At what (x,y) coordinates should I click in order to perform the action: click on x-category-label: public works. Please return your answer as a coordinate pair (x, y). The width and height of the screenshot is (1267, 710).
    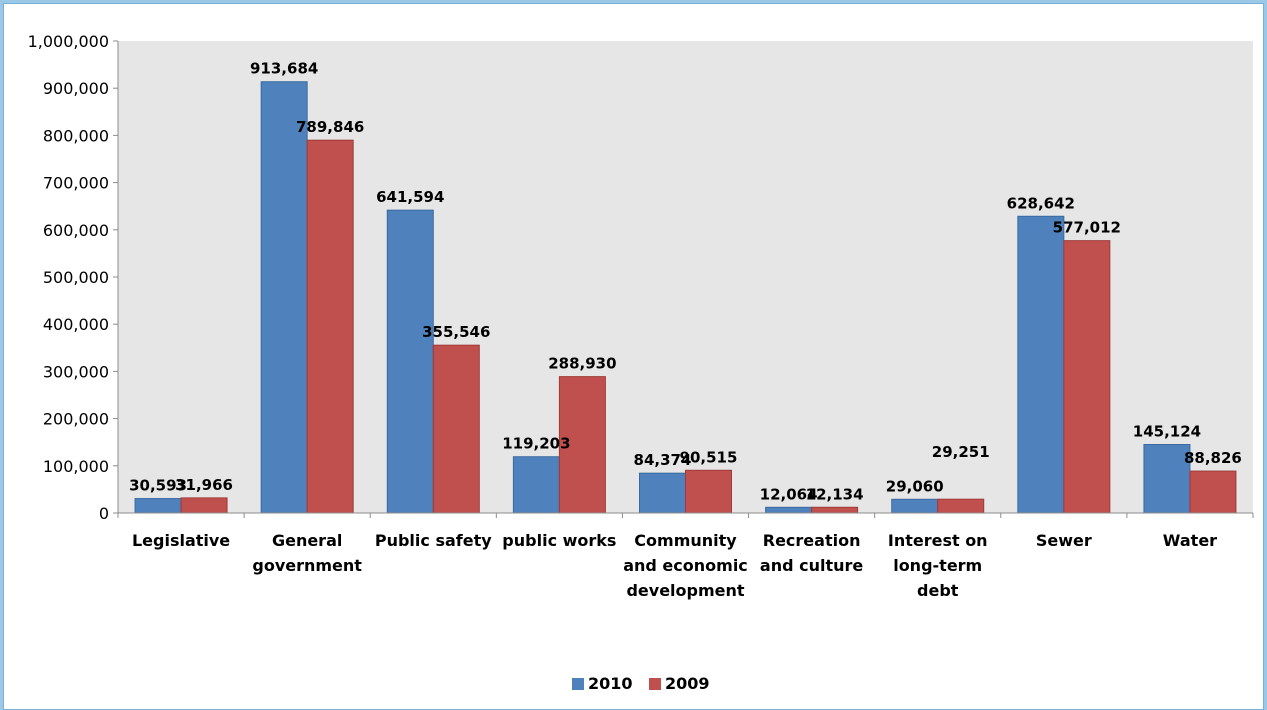
    Looking at the image, I should click on (559, 540).